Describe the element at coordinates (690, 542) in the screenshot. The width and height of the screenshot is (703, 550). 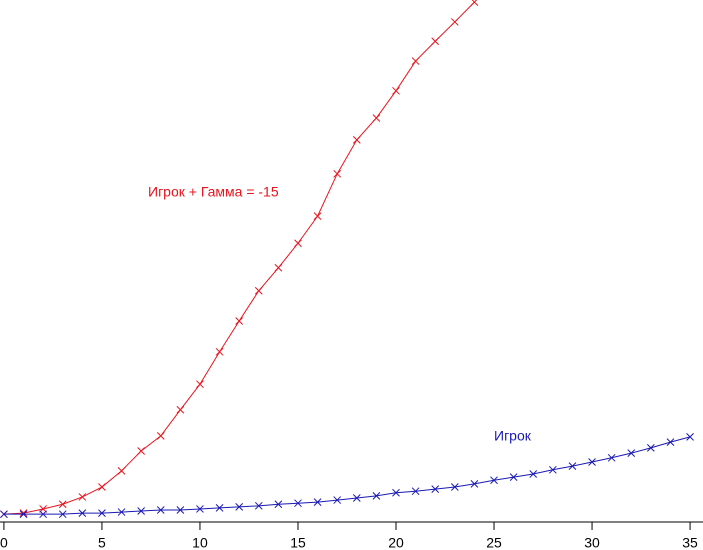
I see `x-tick-label: 35` at that location.